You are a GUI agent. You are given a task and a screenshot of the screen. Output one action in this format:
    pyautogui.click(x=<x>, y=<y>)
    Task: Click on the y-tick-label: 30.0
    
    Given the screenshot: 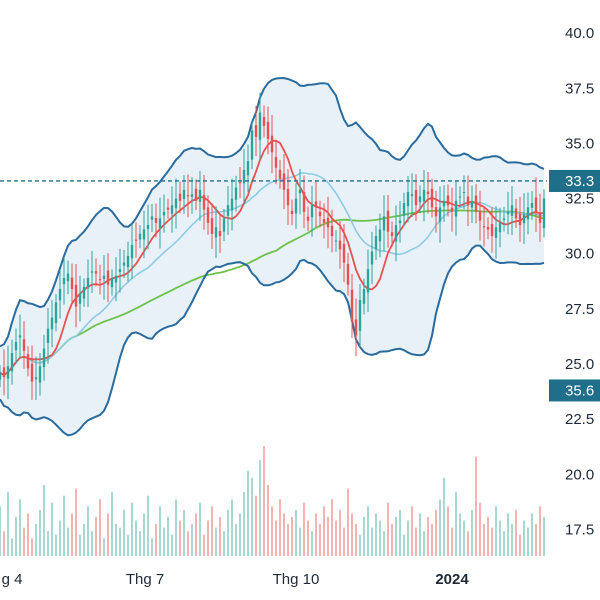 What is the action you would take?
    pyautogui.click(x=579, y=254)
    